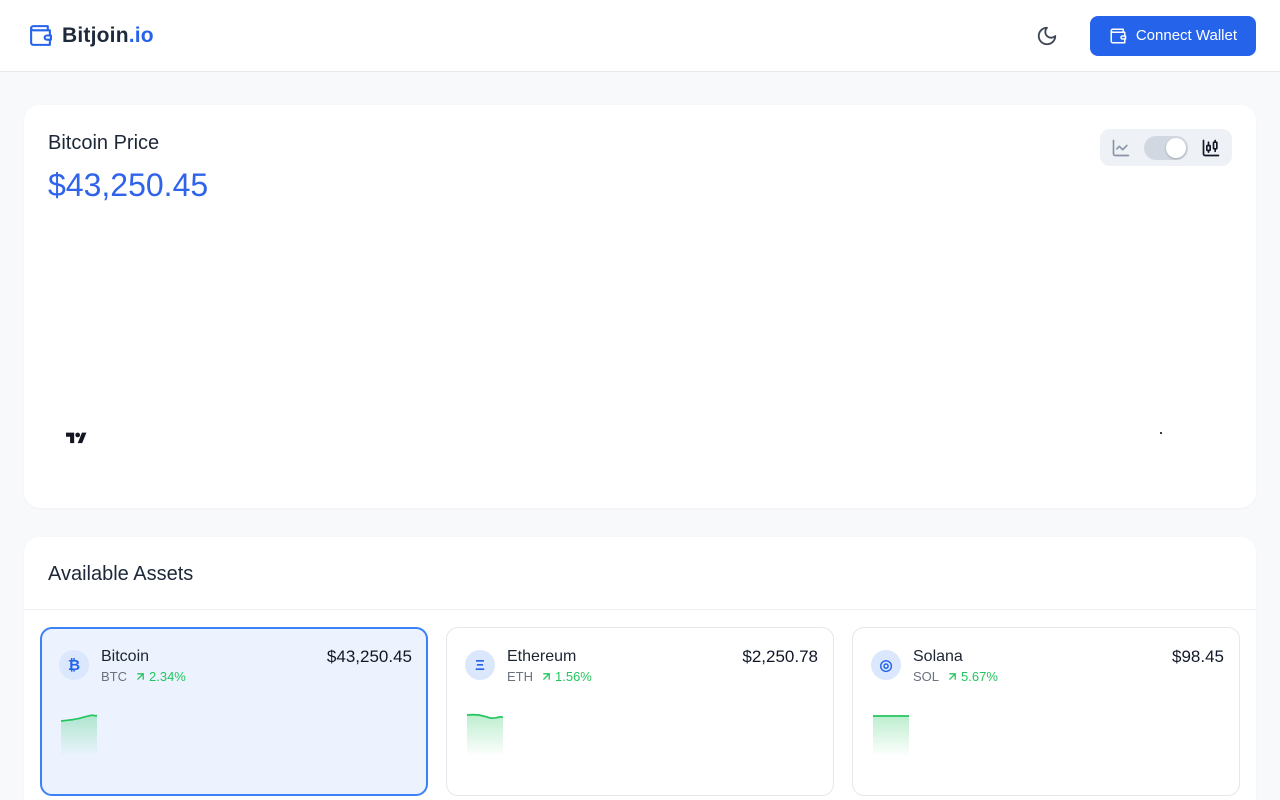 Image resolution: width=1280 pixels, height=800 pixels. Describe the element at coordinates (369, 656) in the screenshot. I see `asset-price: $43,250.45` at that location.